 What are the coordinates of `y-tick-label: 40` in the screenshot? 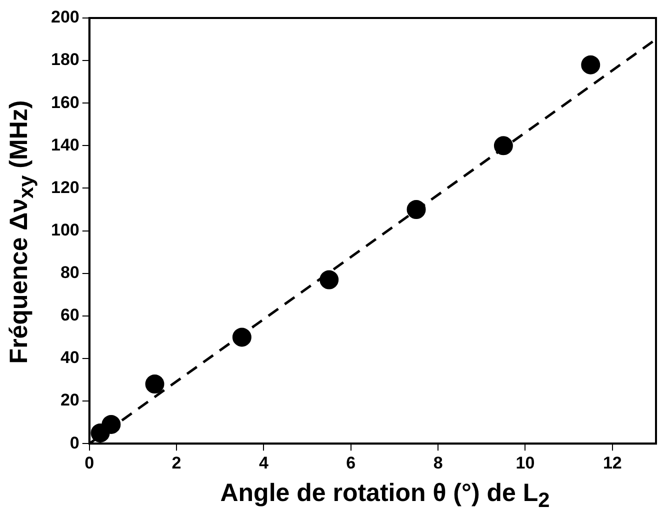 It's located at (70, 358).